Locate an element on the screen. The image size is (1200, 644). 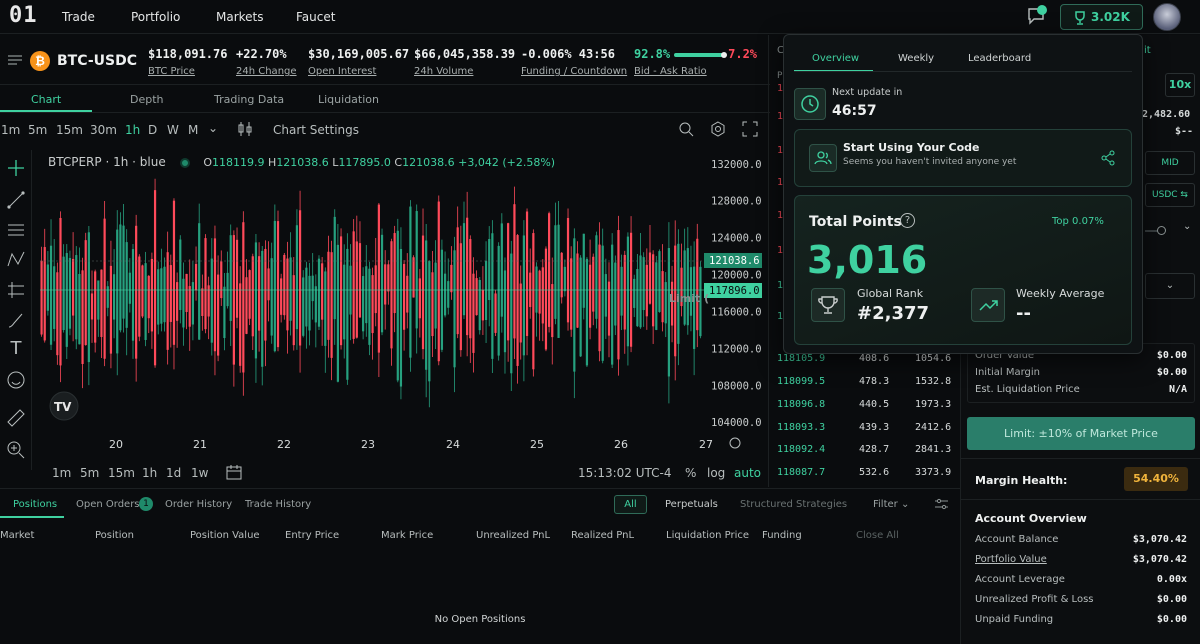
brush-icon is located at coordinates (16, 320).